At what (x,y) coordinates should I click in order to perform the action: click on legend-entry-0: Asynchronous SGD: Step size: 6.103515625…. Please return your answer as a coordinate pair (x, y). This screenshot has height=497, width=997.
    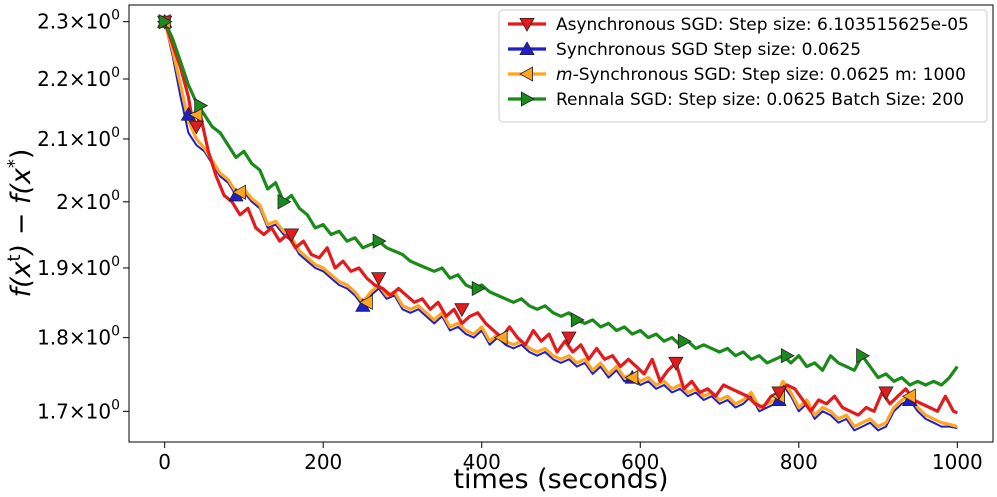
    Looking at the image, I should click on (762, 25).